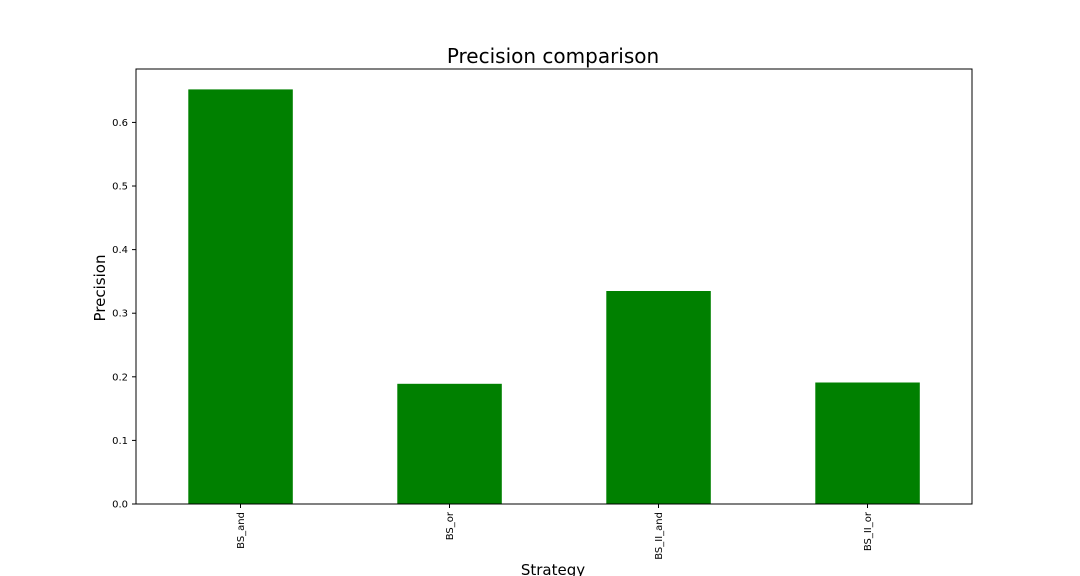 The height and width of the screenshot is (576, 1080). What do you see at coordinates (658, 397) in the screenshot?
I see `bar-bs-ii-and` at bounding box center [658, 397].